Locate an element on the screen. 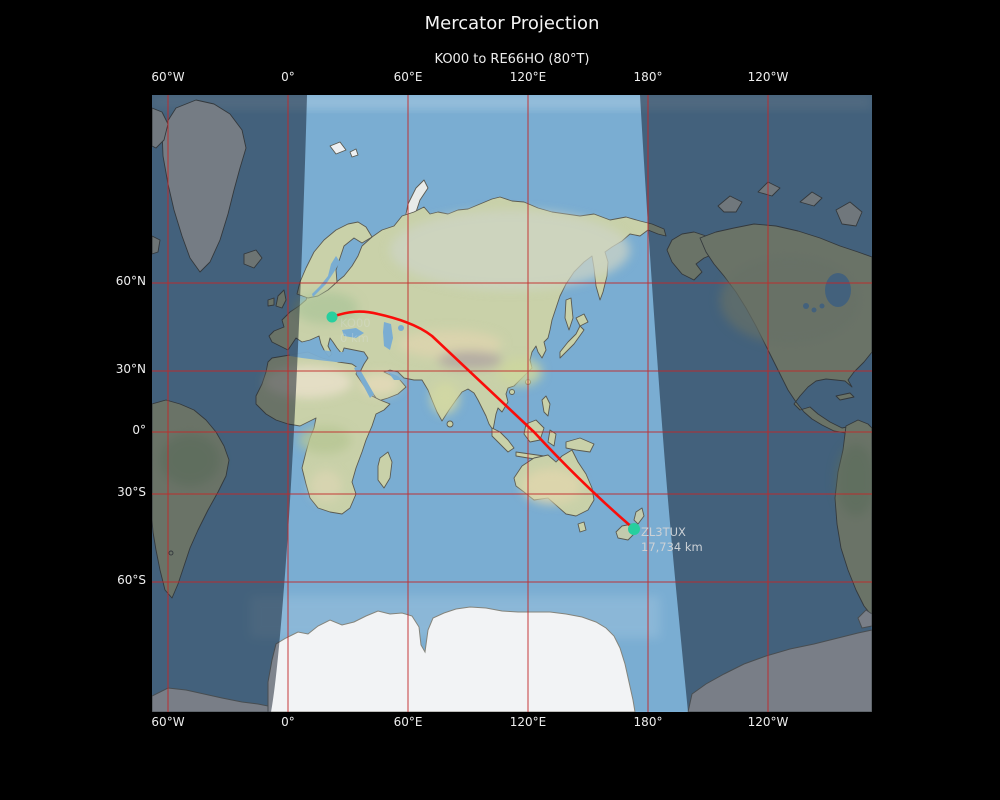 This screenshot has height=800, width=1000. tick-bottom-60w: 60°W is located at coordinates (168, 722).